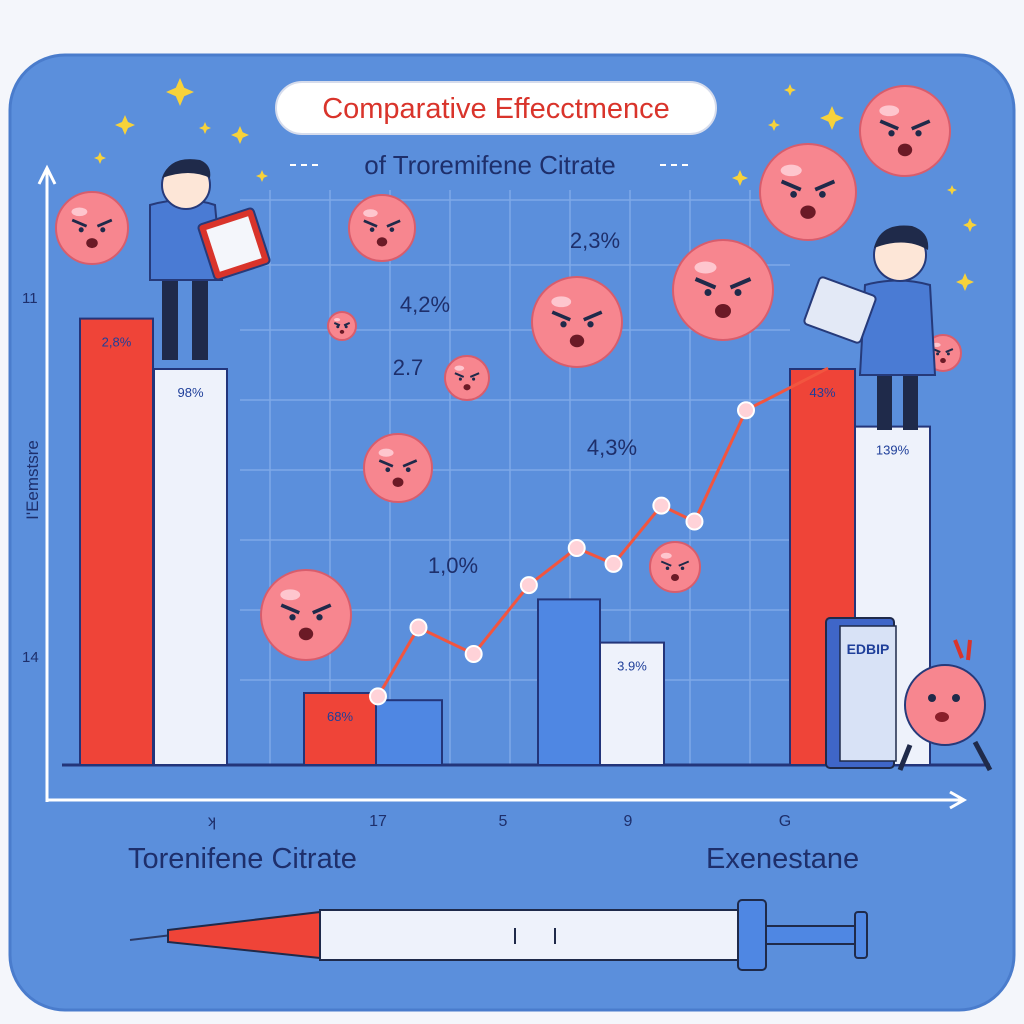  Describe the element at coordinates (787, 389) in the screenshot. I see `line-extension` at that location.